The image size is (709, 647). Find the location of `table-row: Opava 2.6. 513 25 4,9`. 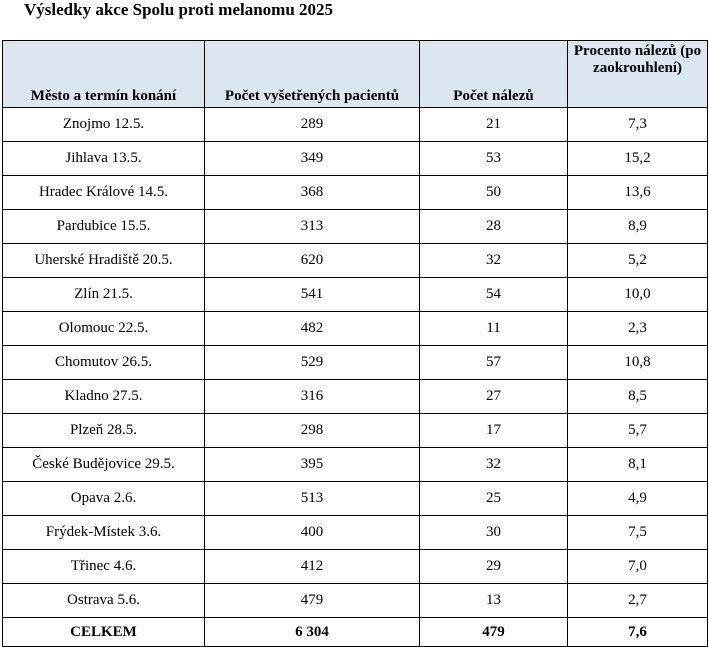

table-row: Opava 2.6. 513 25 4,9 is located at coordinates (355, 498).